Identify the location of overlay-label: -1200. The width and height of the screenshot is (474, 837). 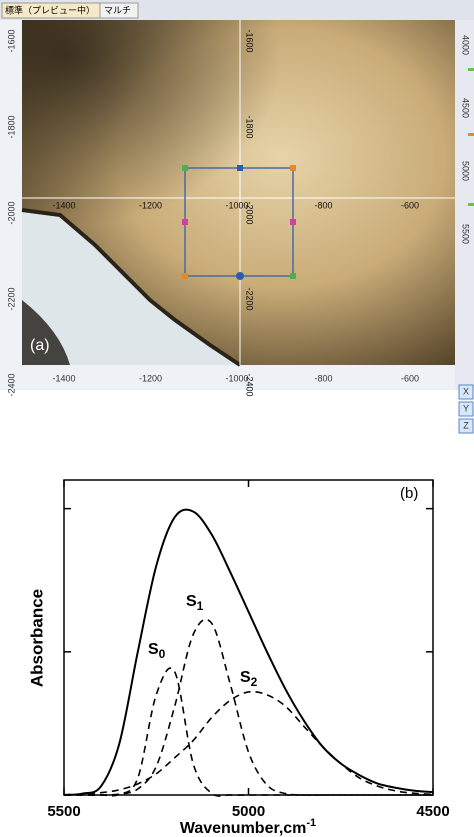
(150, 205).